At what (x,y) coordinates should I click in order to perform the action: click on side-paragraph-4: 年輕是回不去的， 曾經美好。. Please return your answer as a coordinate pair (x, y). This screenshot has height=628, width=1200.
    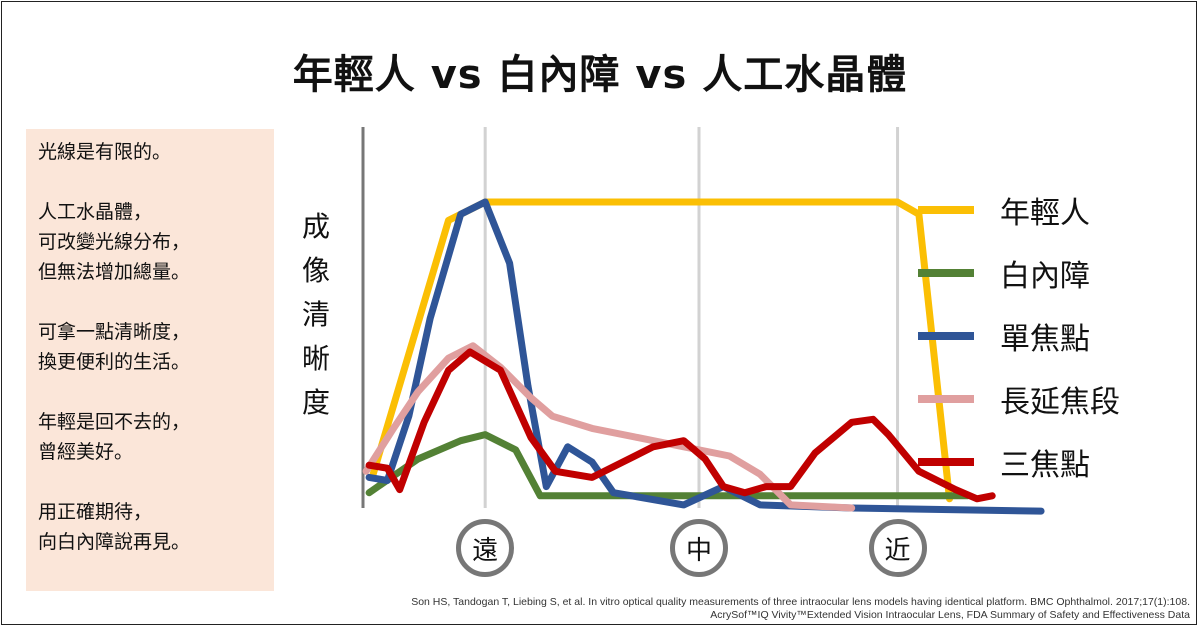
    Looking at the image, I should click on (114, 437).